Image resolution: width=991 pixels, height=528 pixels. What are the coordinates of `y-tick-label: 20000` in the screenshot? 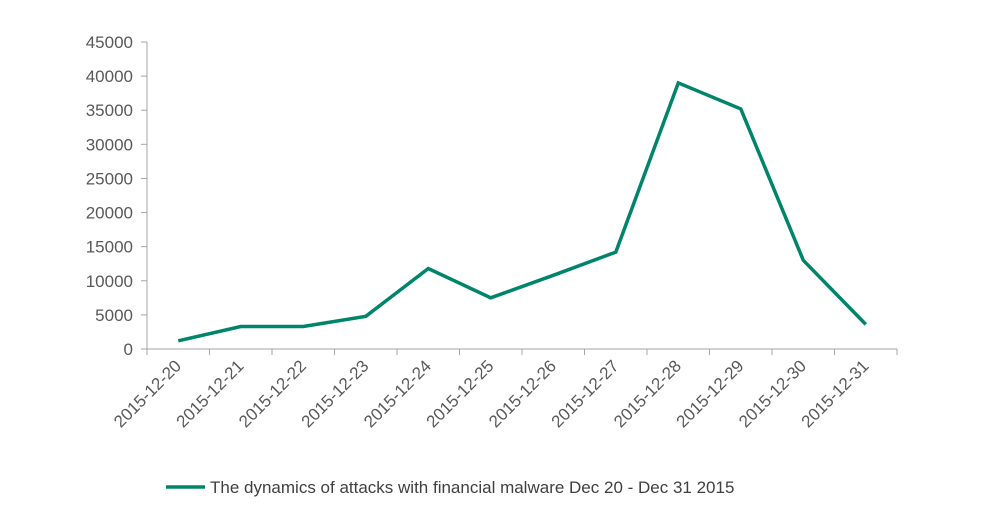 It's located at (109, 213).